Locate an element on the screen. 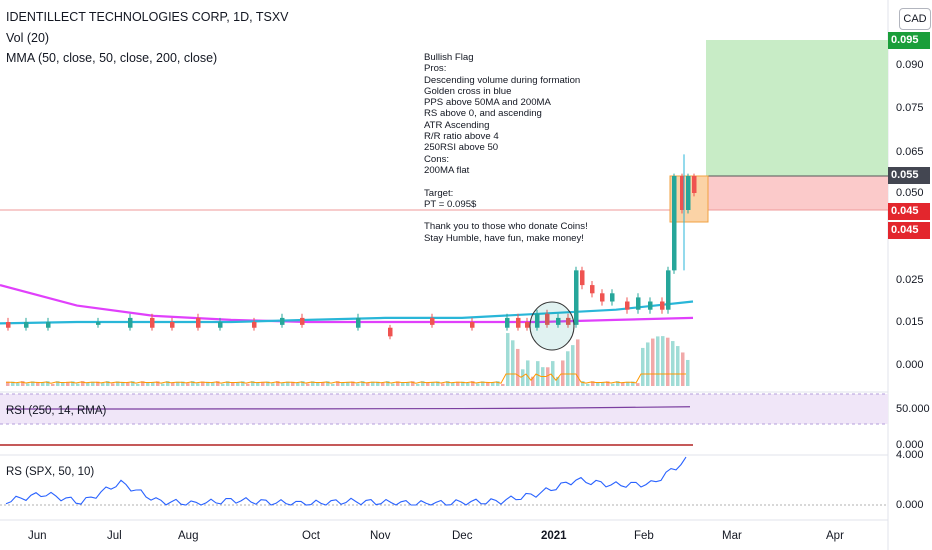 The width and height of the screenshot is (932, 550). rs-legend: RS (SPX, 50, 10) is located at coordinates (50, 472).